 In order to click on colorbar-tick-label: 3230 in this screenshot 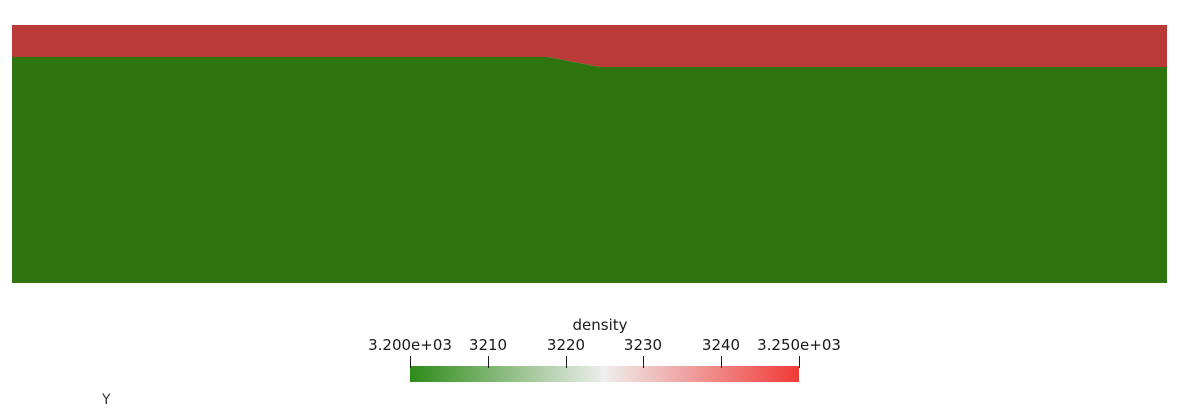, I will do `click(643, 345)`.